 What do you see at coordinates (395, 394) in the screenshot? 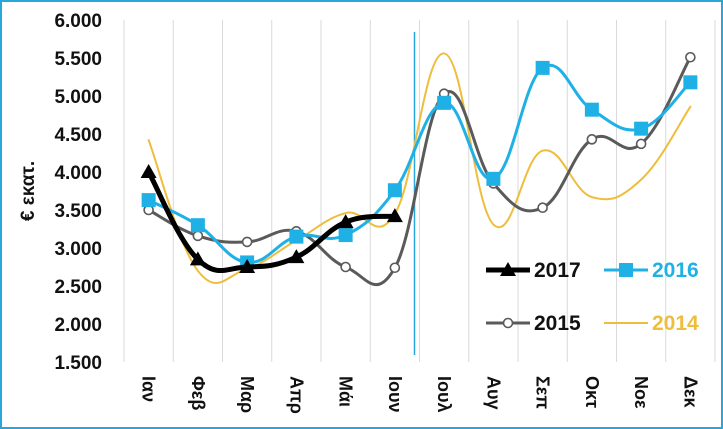
I see `x-tick-label: Ιουν` at bounding box center [395, 394].